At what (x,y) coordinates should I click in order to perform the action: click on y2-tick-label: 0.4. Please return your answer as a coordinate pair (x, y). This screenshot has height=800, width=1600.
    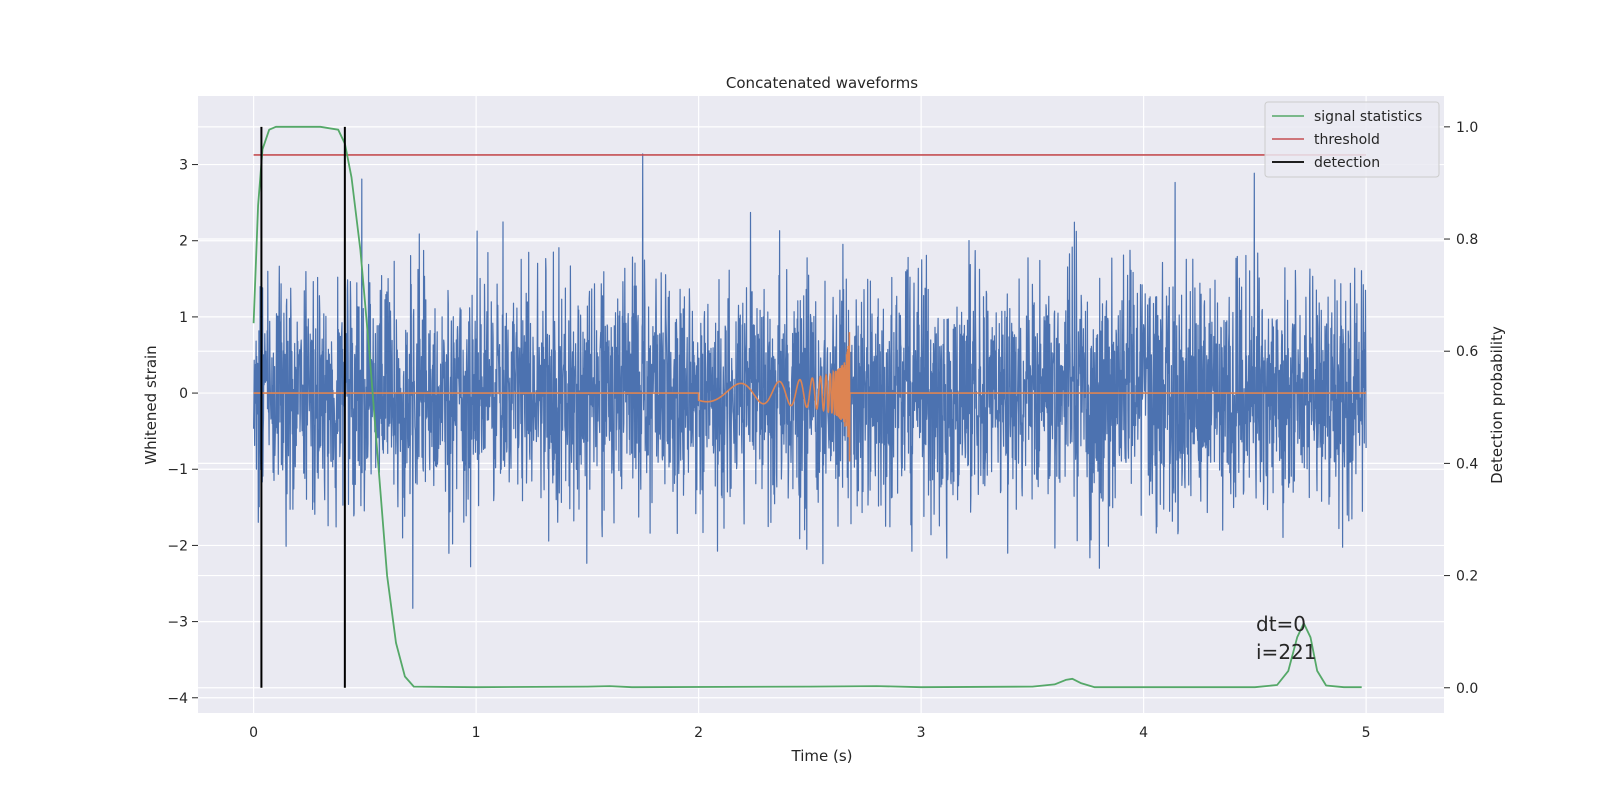
    Looking at the image, I should click on (1467, 464).